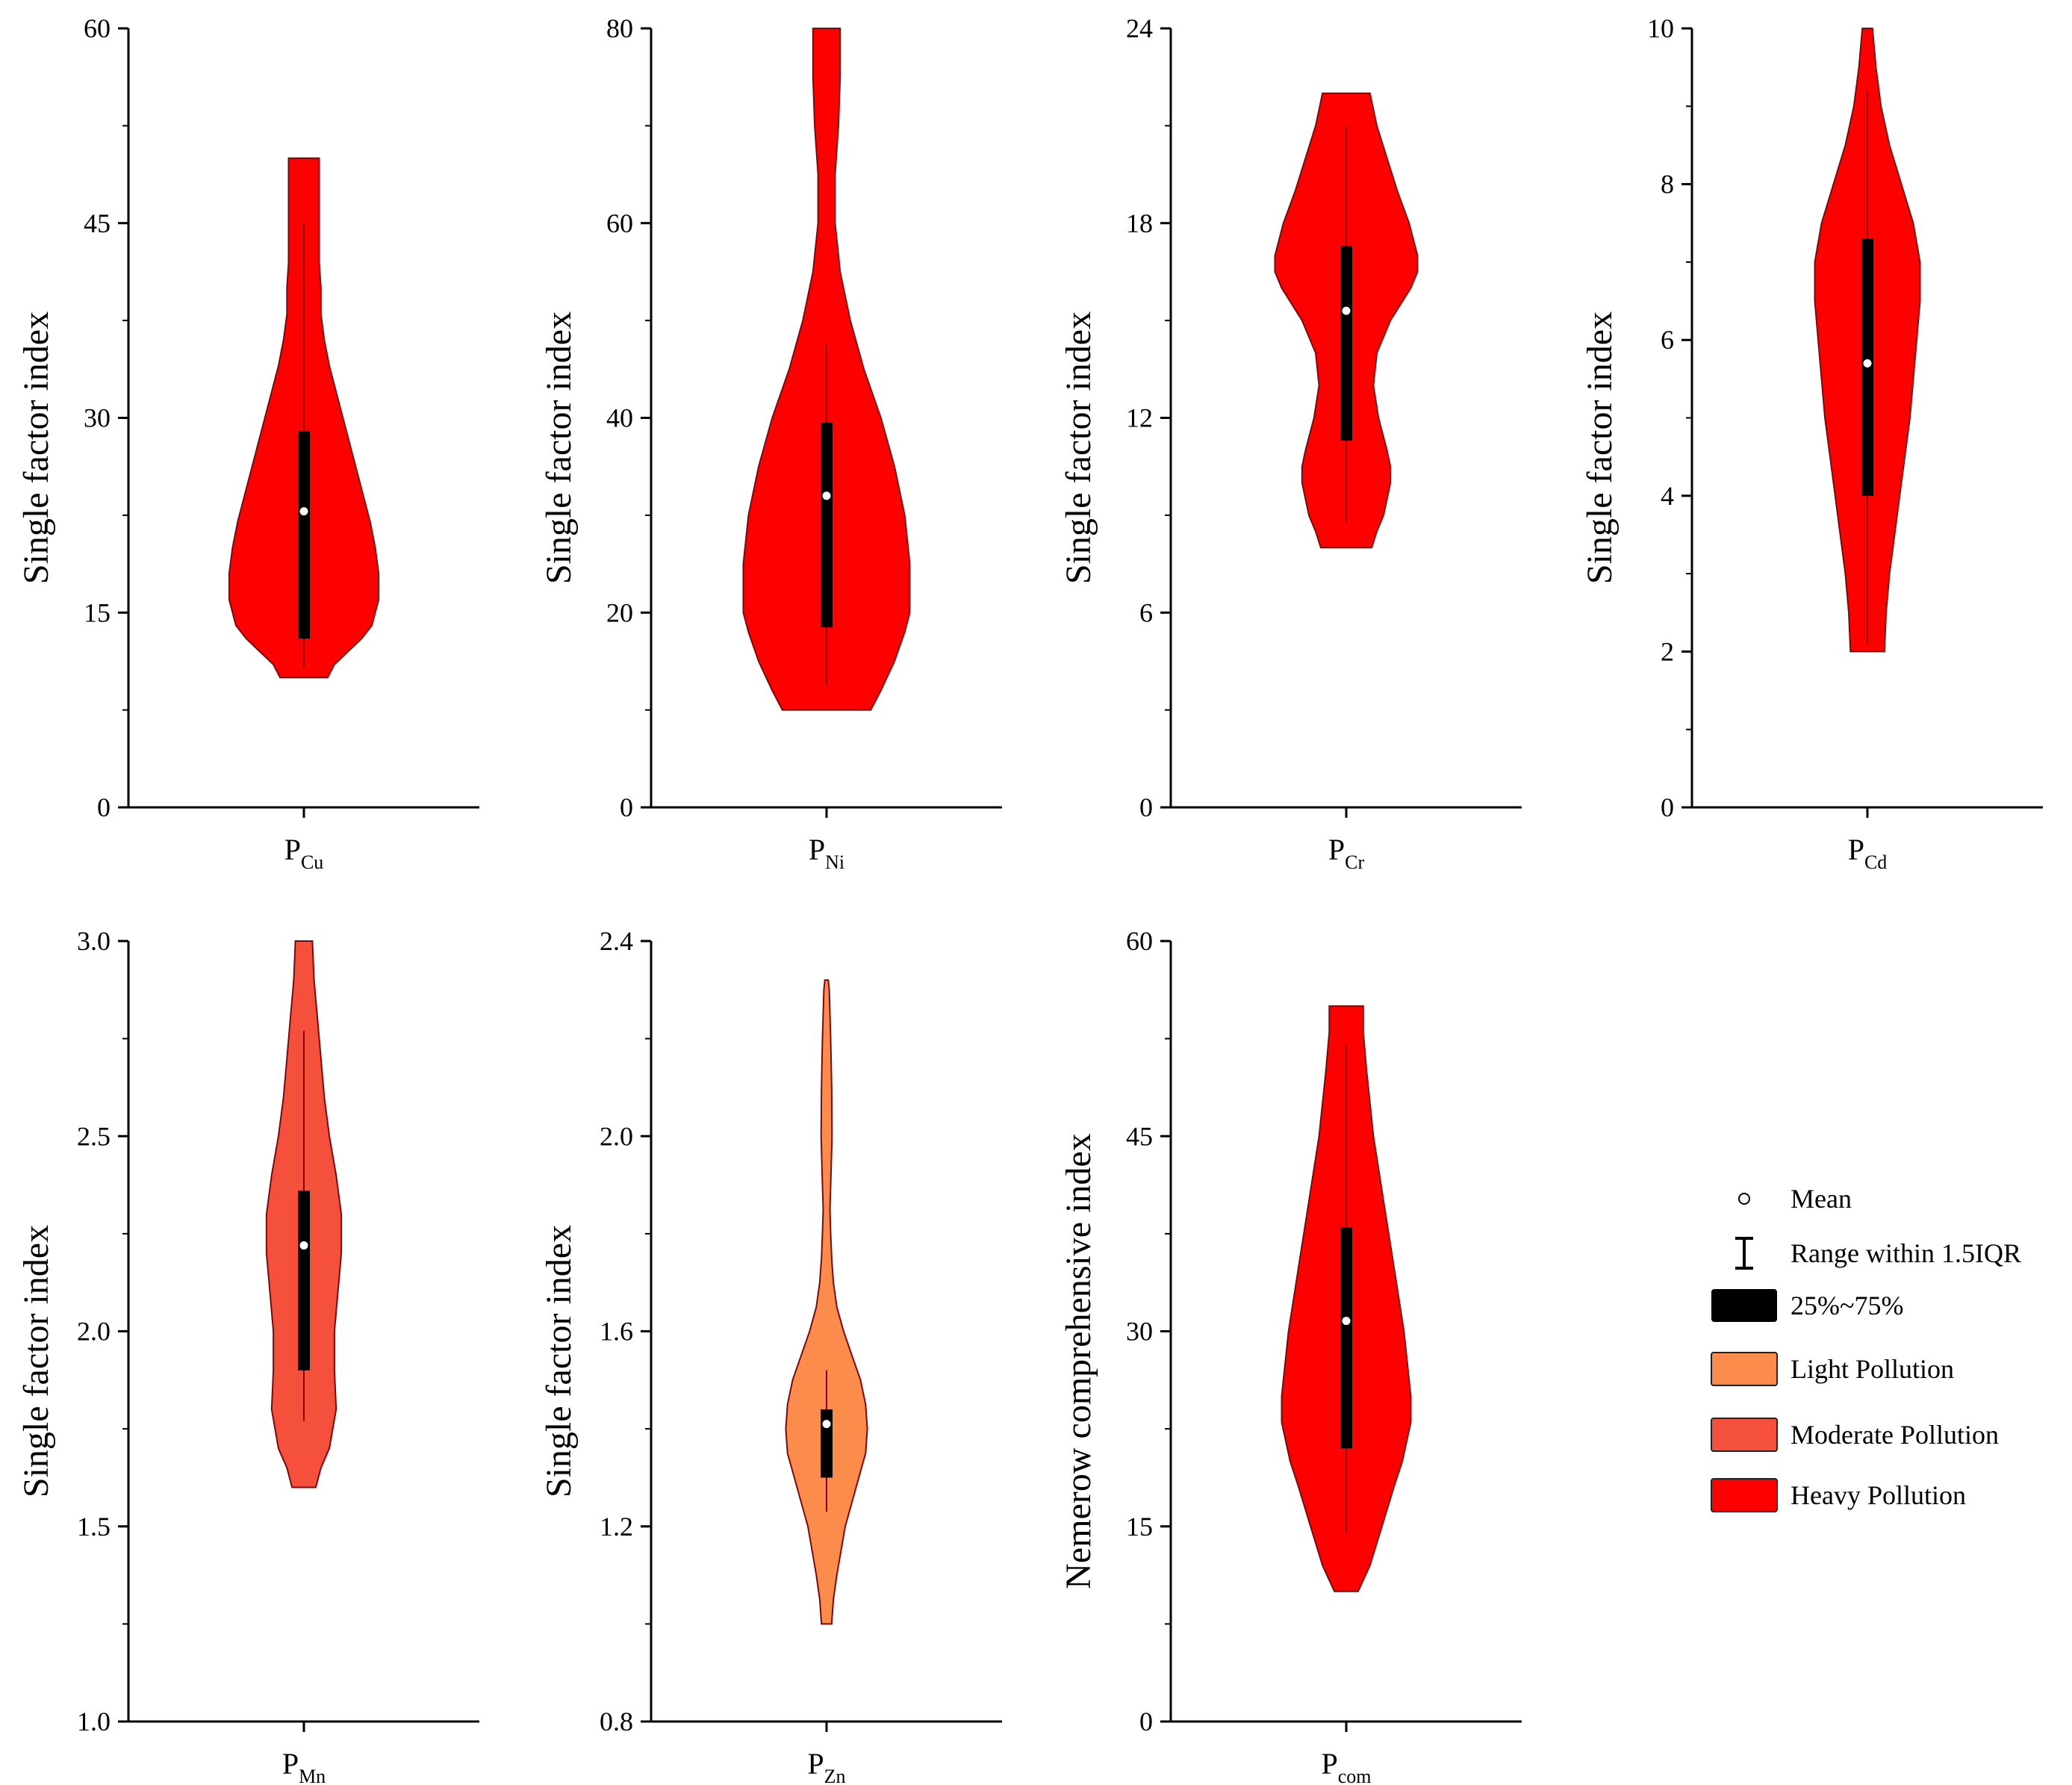 The image size is (2072, 1785). What do you see at coordinates (619, 28) in the screenshot?
I see `y-tick-label-ni: 80` at bounding box center [619, 28].